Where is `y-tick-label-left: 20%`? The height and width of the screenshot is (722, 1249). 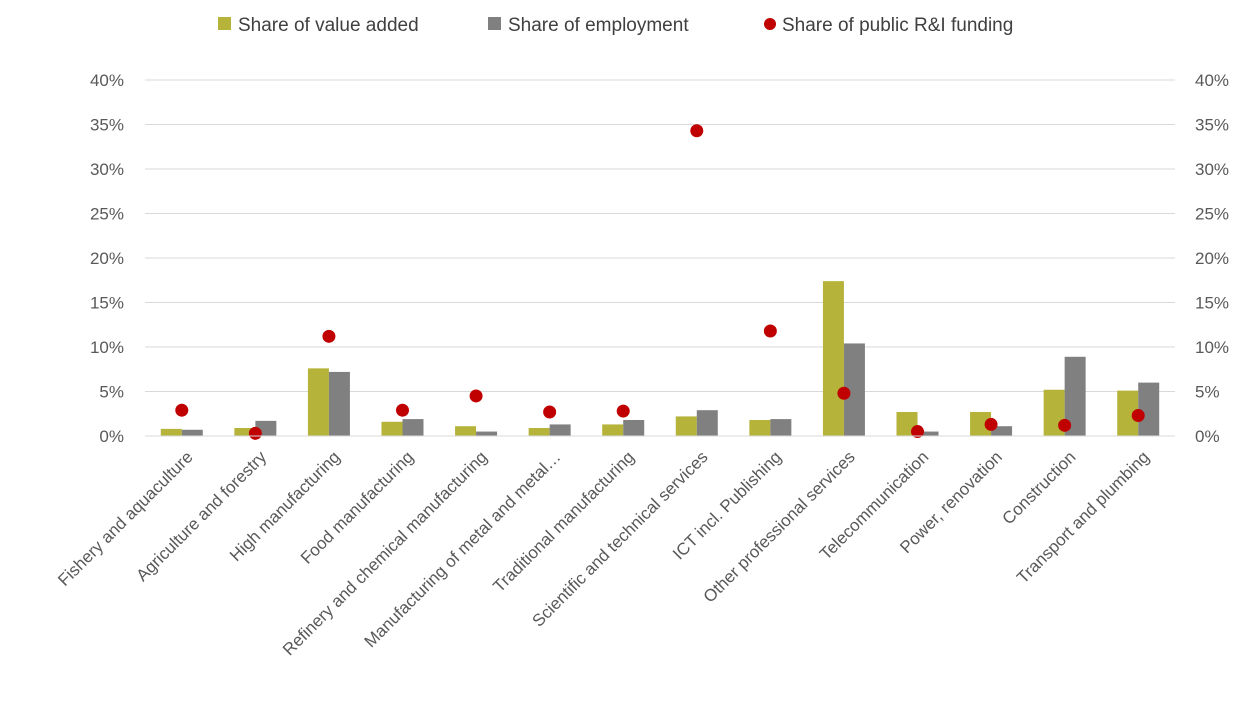 y-tick-label-left: 20% is located at coordinates (107, 258).